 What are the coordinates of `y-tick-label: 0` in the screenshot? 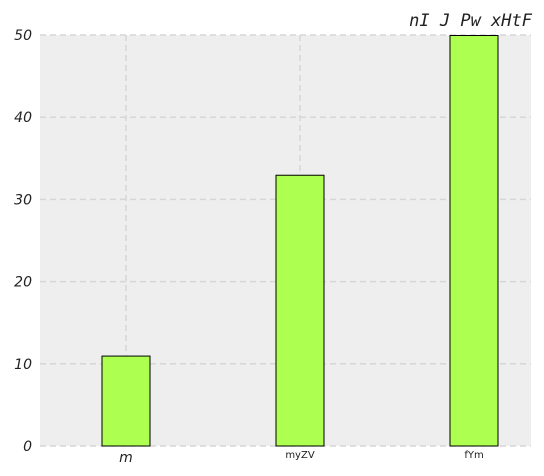 It's located at (27, 447).